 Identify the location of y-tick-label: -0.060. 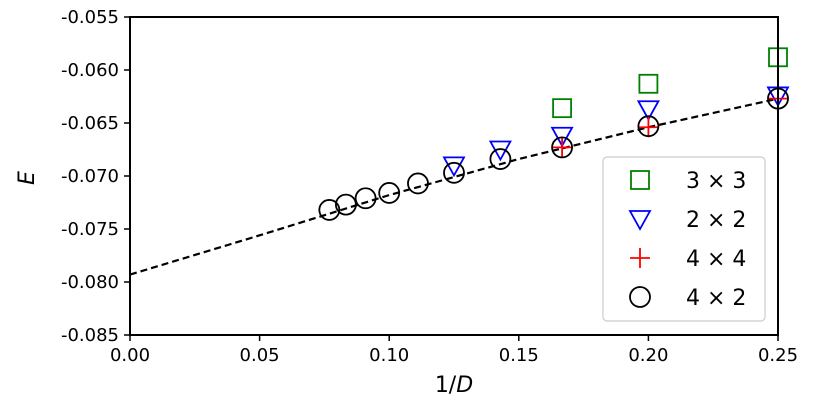
(90, 70).